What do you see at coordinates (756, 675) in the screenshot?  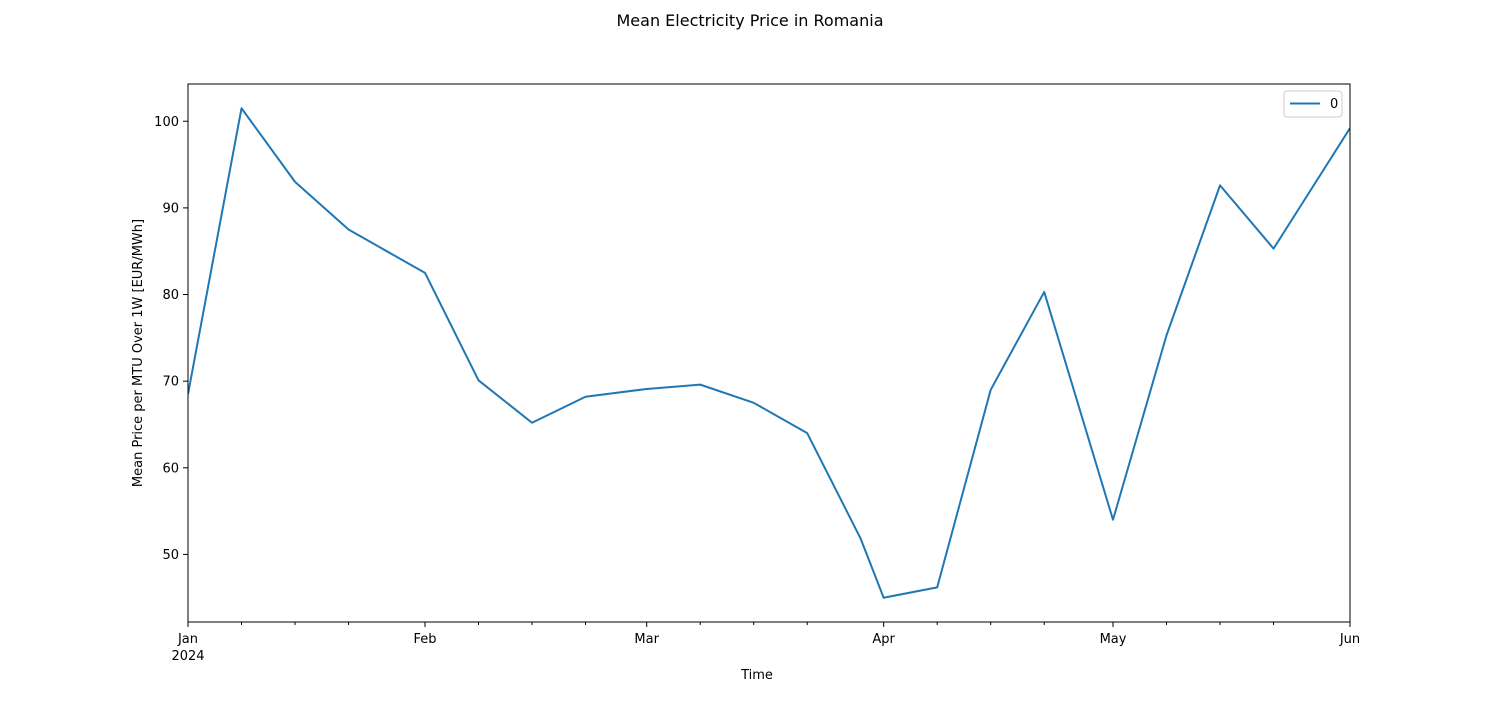 I see `x-axis-label: Time` at bounding box center [756, 675].